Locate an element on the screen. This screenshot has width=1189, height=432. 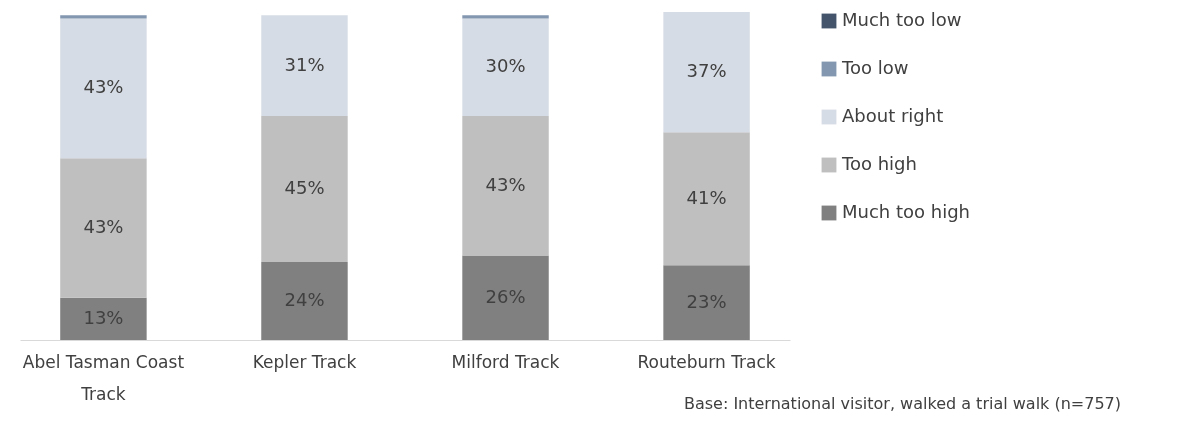
data-label: 26% is located at coordinates (505, 296).